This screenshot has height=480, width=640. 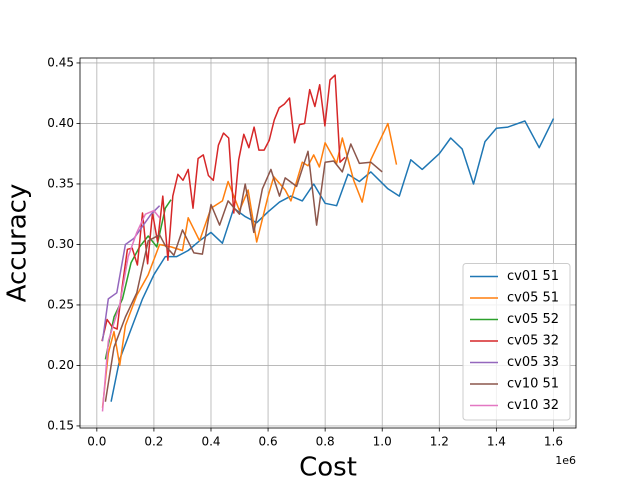 I want to click on y-tick-label: 0.20, so click(x=60, y=365).